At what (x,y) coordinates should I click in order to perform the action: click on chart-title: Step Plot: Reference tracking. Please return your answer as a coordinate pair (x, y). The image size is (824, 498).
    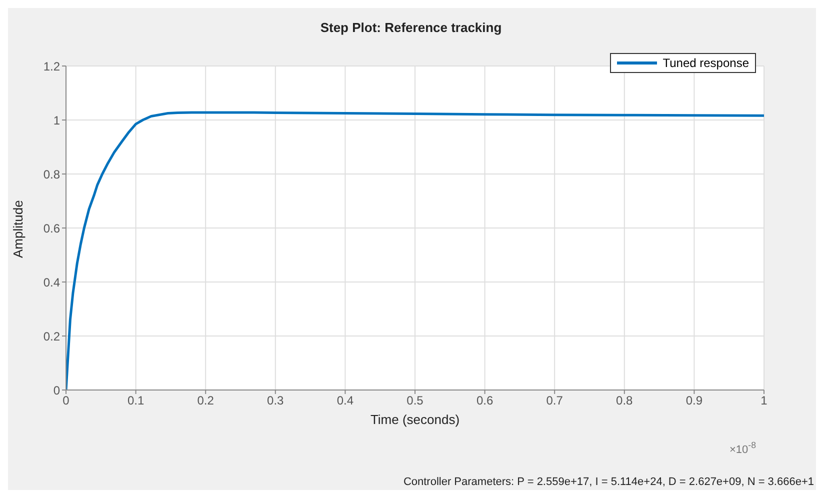
    Looking at the image, I should click on (411, 27).